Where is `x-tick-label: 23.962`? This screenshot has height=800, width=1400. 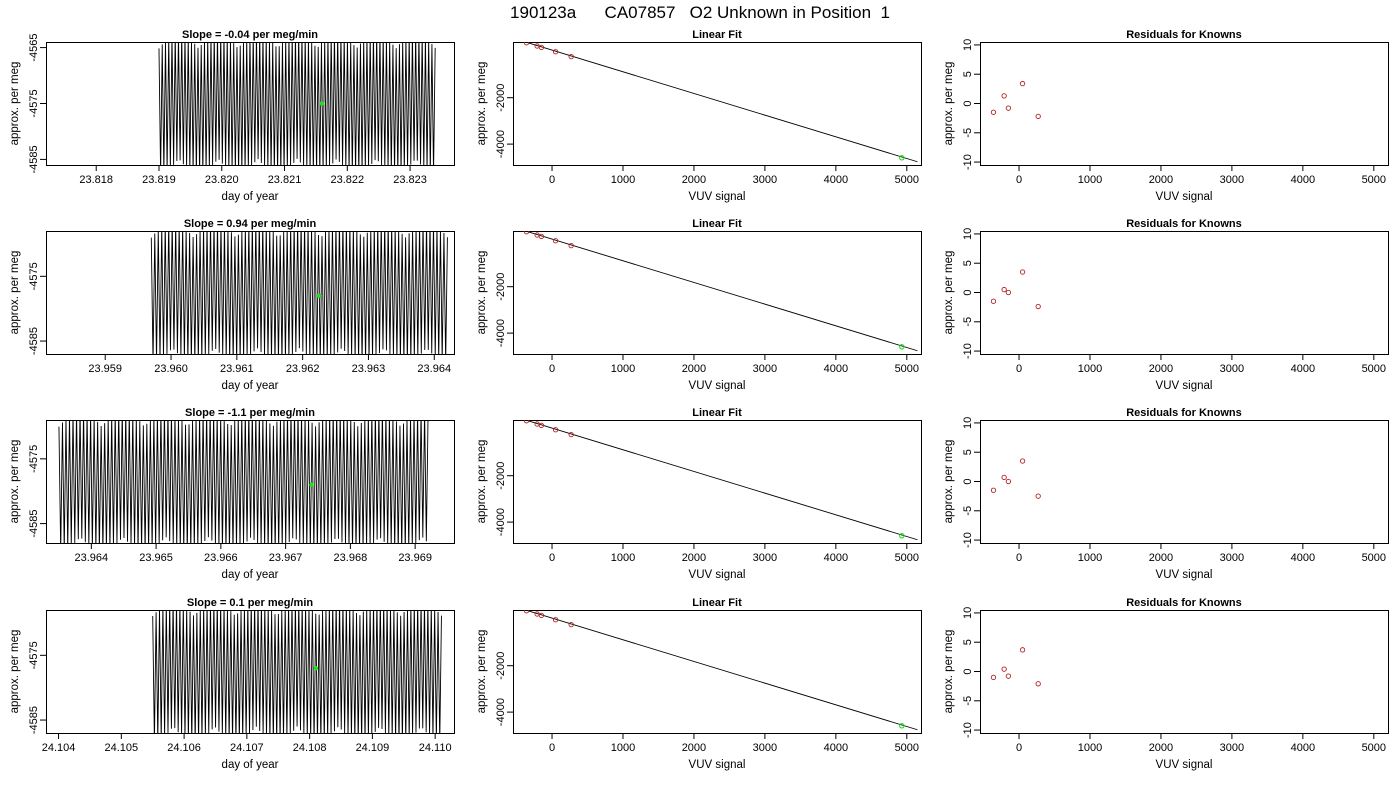
x-tick-label: 23.962 is located at coordinates (303, 369).